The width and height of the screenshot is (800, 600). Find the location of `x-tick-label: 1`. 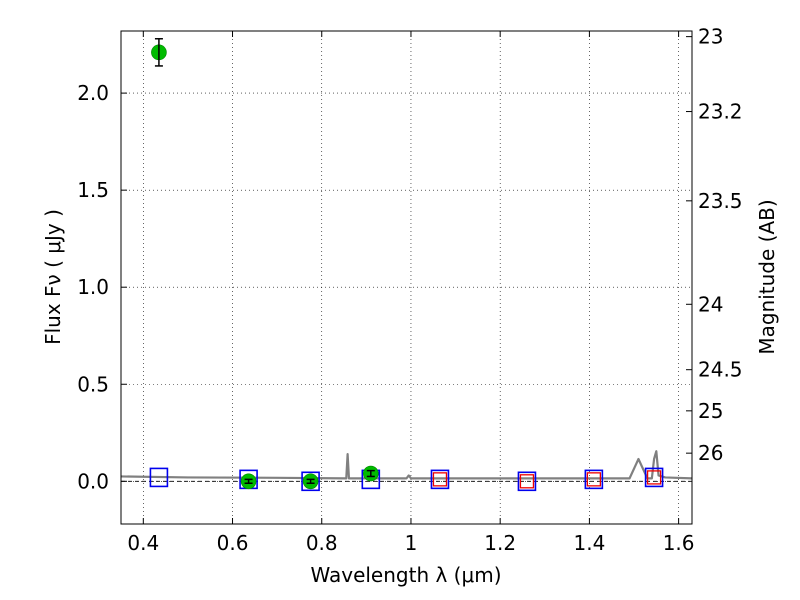

x-tick-label: 1 is located at coordinates (411, 543).